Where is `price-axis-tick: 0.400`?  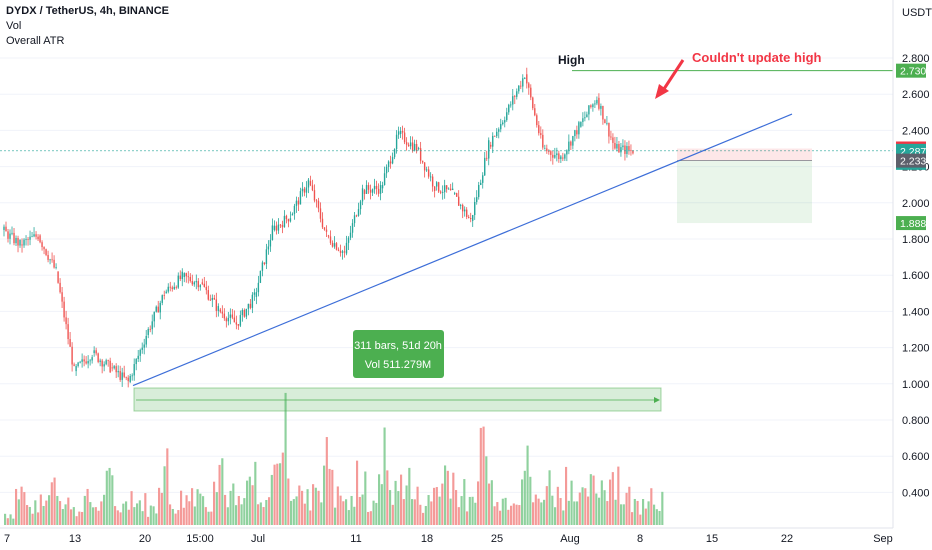
price-axis-tick: 0.400 is located at coordinates (916, 493).